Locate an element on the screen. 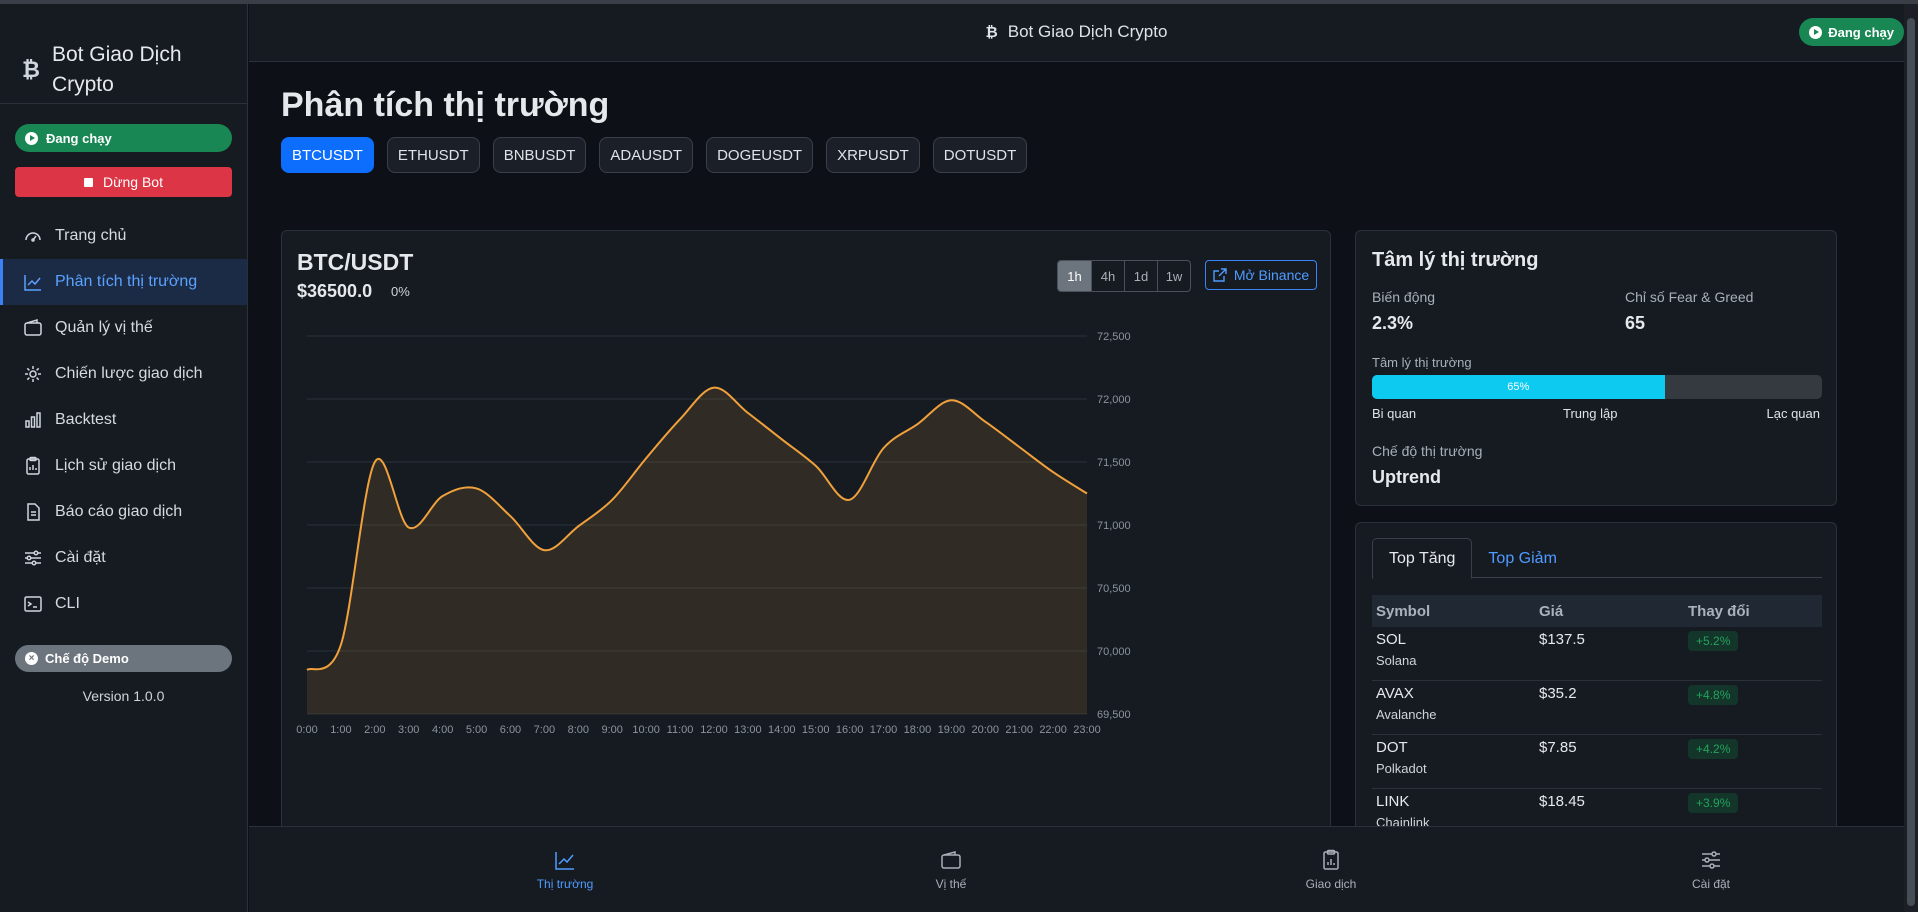  y-tick-label: 72,000 is located at coordinates (1114, 400).